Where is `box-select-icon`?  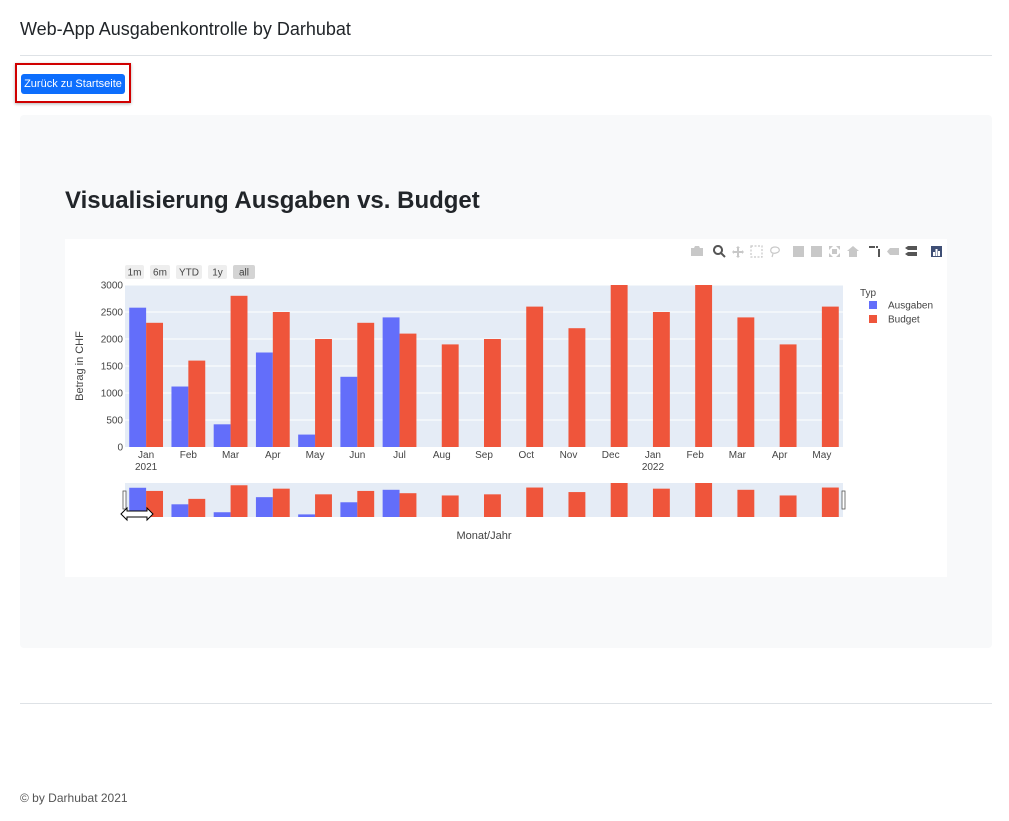 box-select-icon is located at coordinates (756, 251).